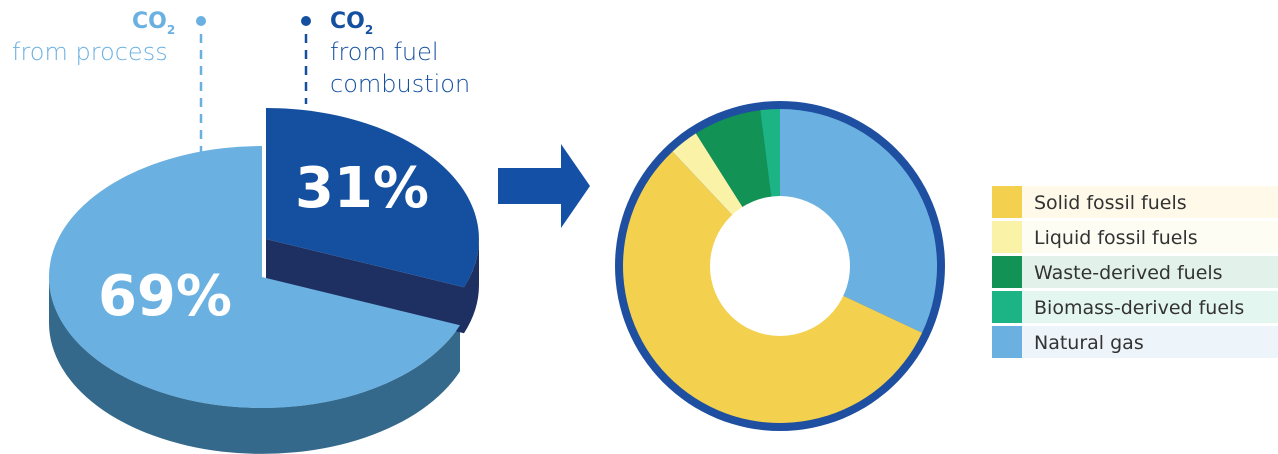  Describe the element at coordinates (544, 186) in the screenshot. I see `arrow-icon` at that location.